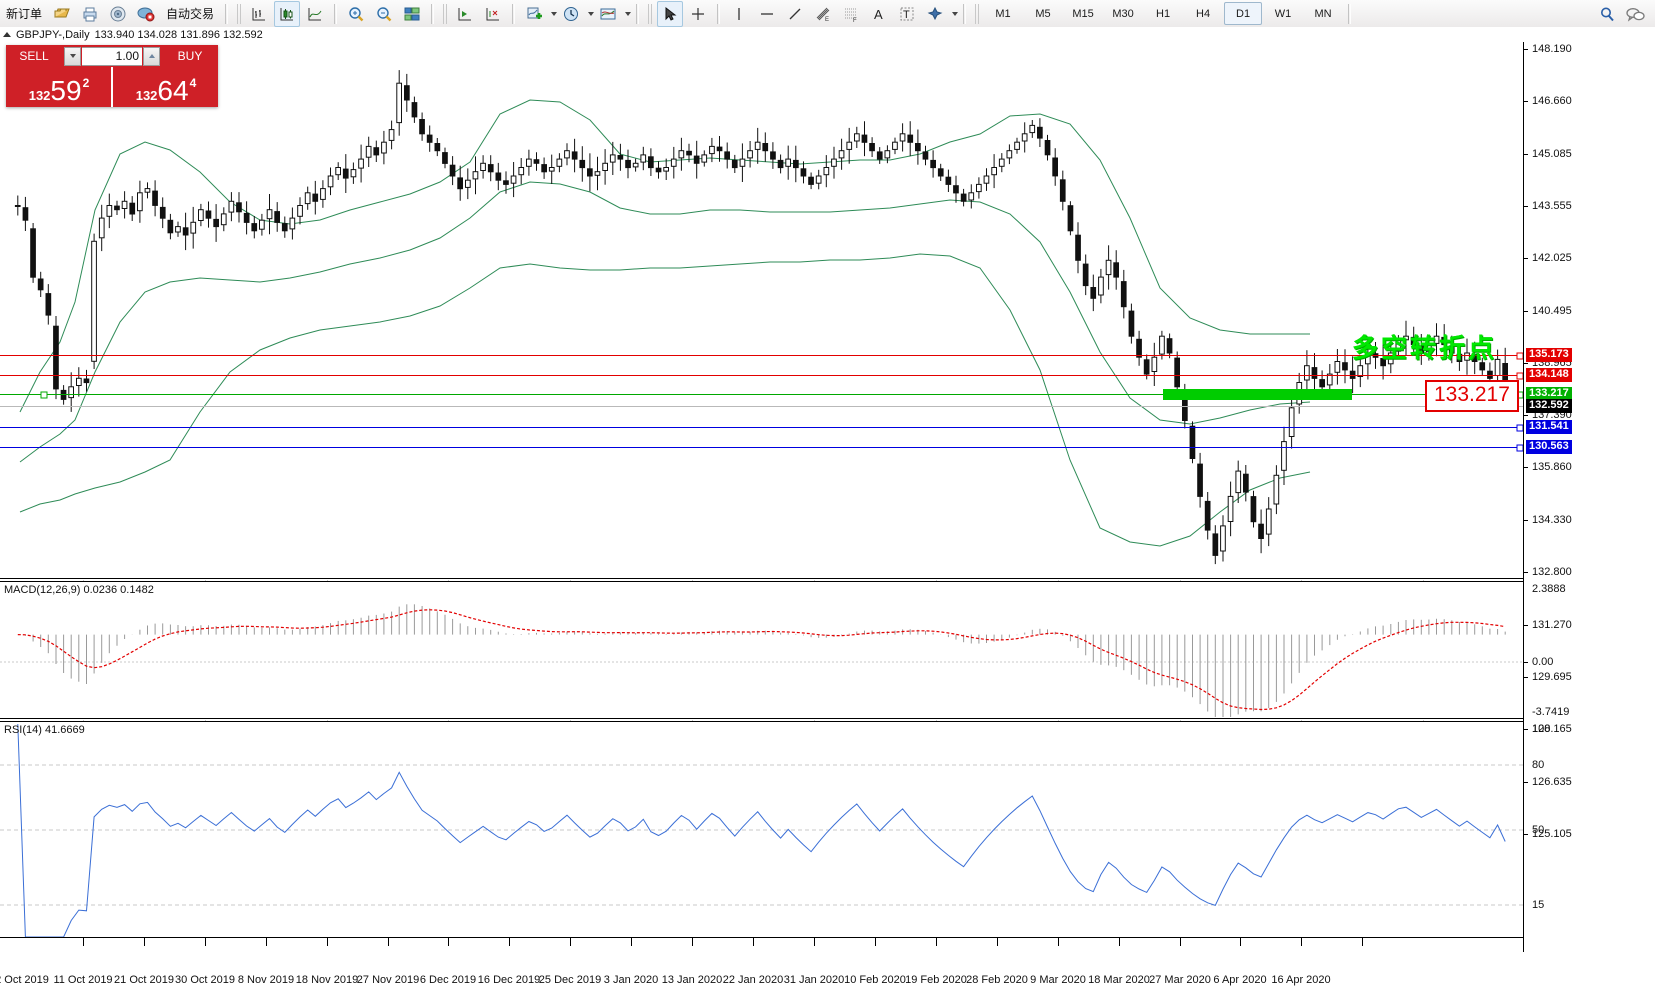 Image resolution: width=1655 pixels, height=995 pixels. Describe the element at coordinates (1043, 13) in the screenshot. I see `timeframe-m5: M5` at that location.